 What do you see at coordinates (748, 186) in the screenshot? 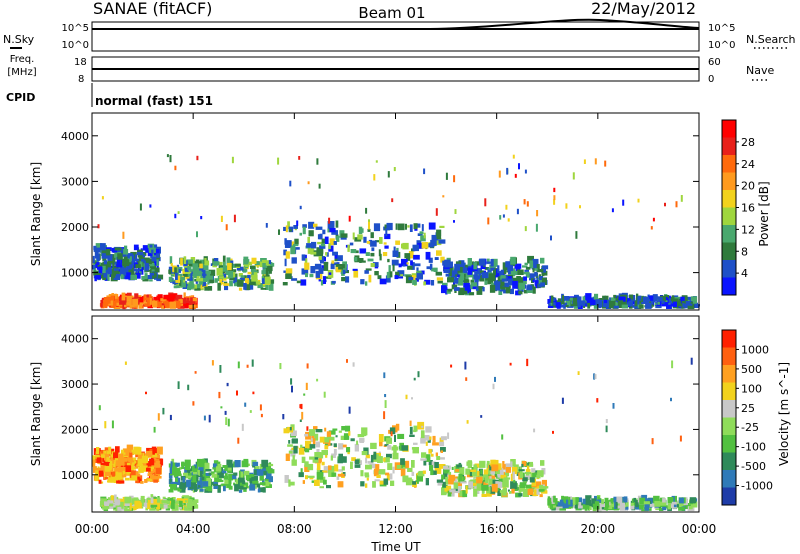
I see `colorbar-tick-label: 20` at bounding box center [748, 186].